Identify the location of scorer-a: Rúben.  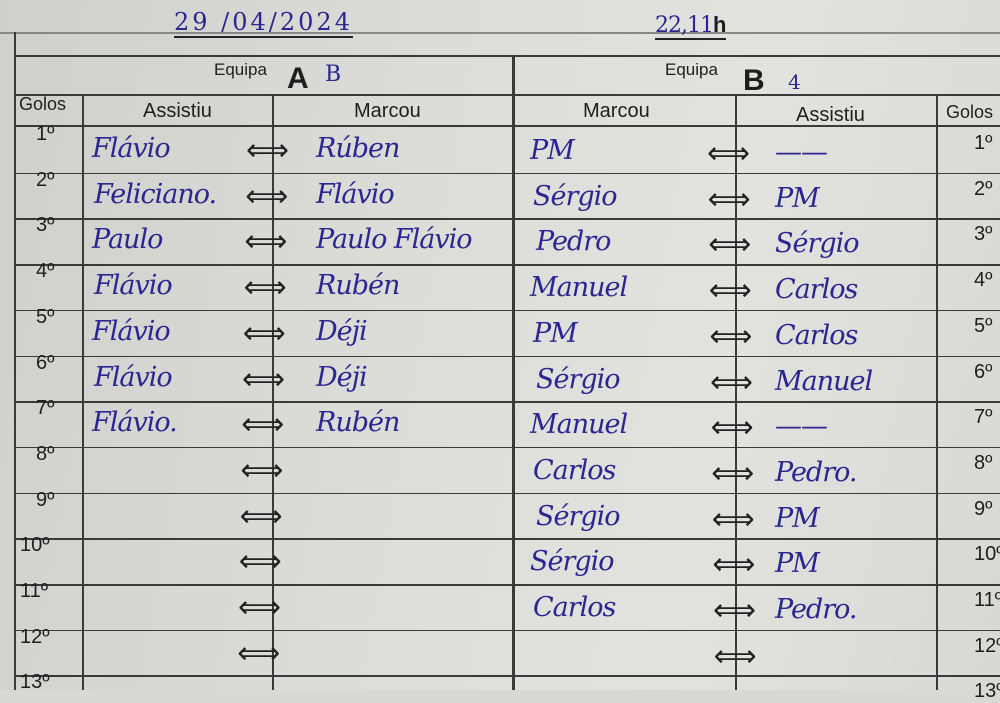
(358, 148).